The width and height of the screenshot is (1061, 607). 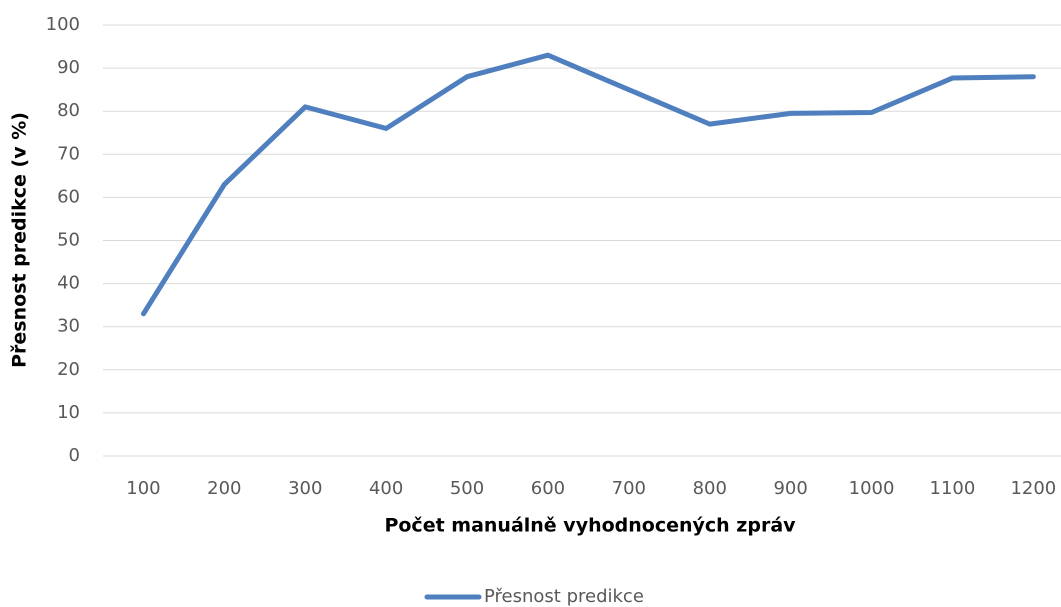 What do you see at coordinates (629, 488) in the screenshot?
I see `x-tick-label: 700` at bounding box center [629, 488].